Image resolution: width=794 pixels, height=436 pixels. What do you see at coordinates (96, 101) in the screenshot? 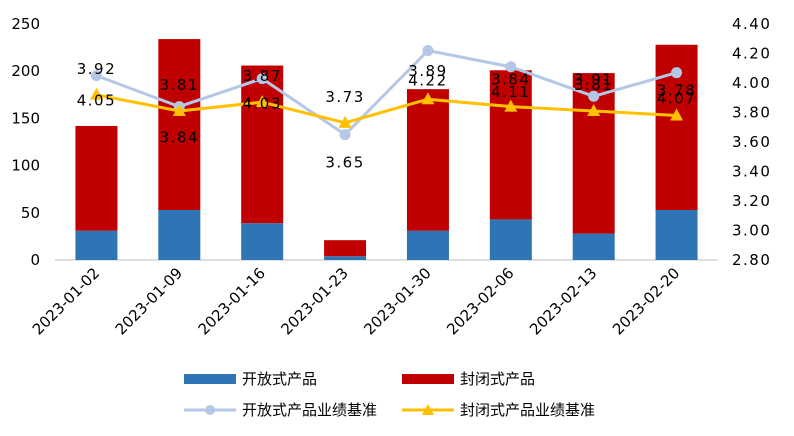
I see `data-label-open-benchmark: 4.05` at bounding box center [96, 101].